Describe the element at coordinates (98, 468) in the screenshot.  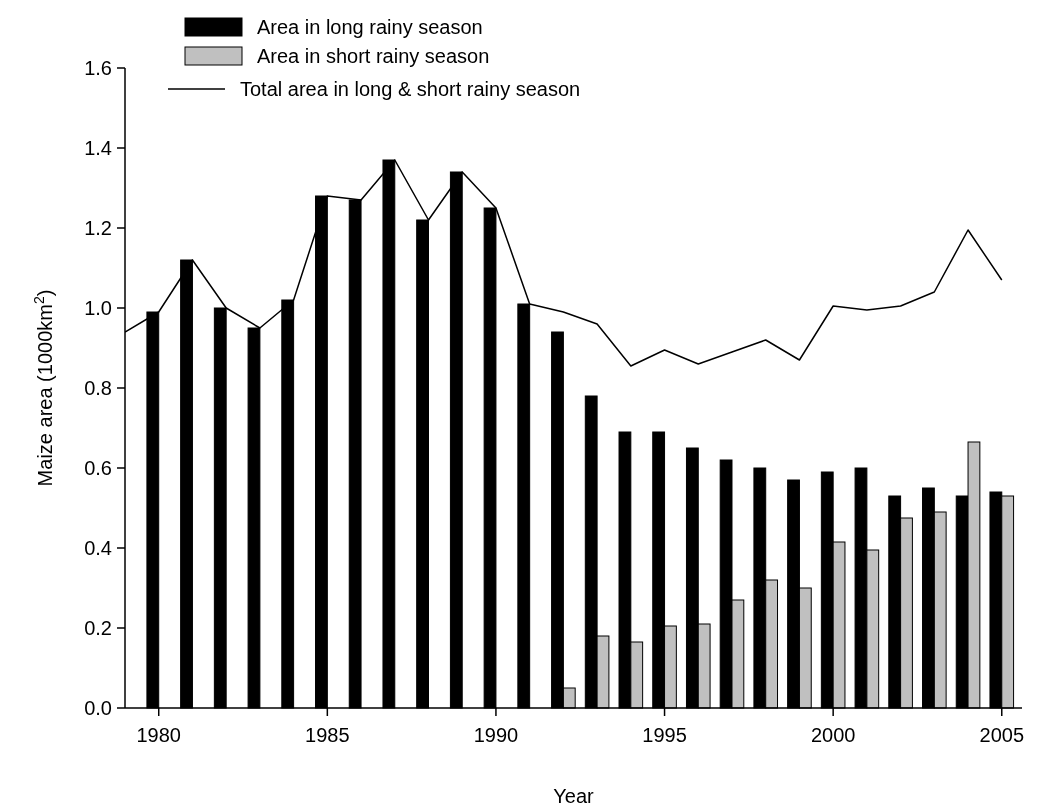
I see `y-tick-label: 0.6` at that location.